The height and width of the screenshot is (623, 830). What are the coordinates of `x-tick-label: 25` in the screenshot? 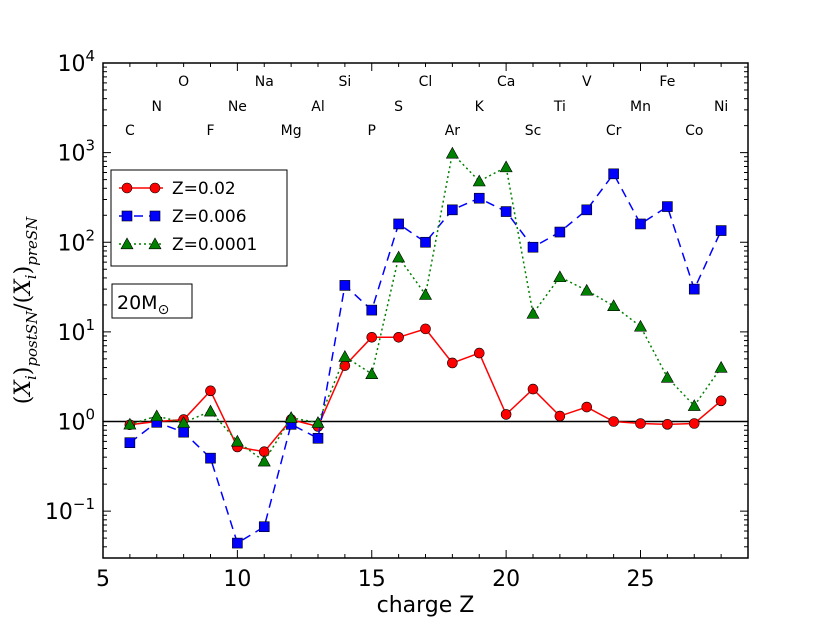 It's located at (641, 579).